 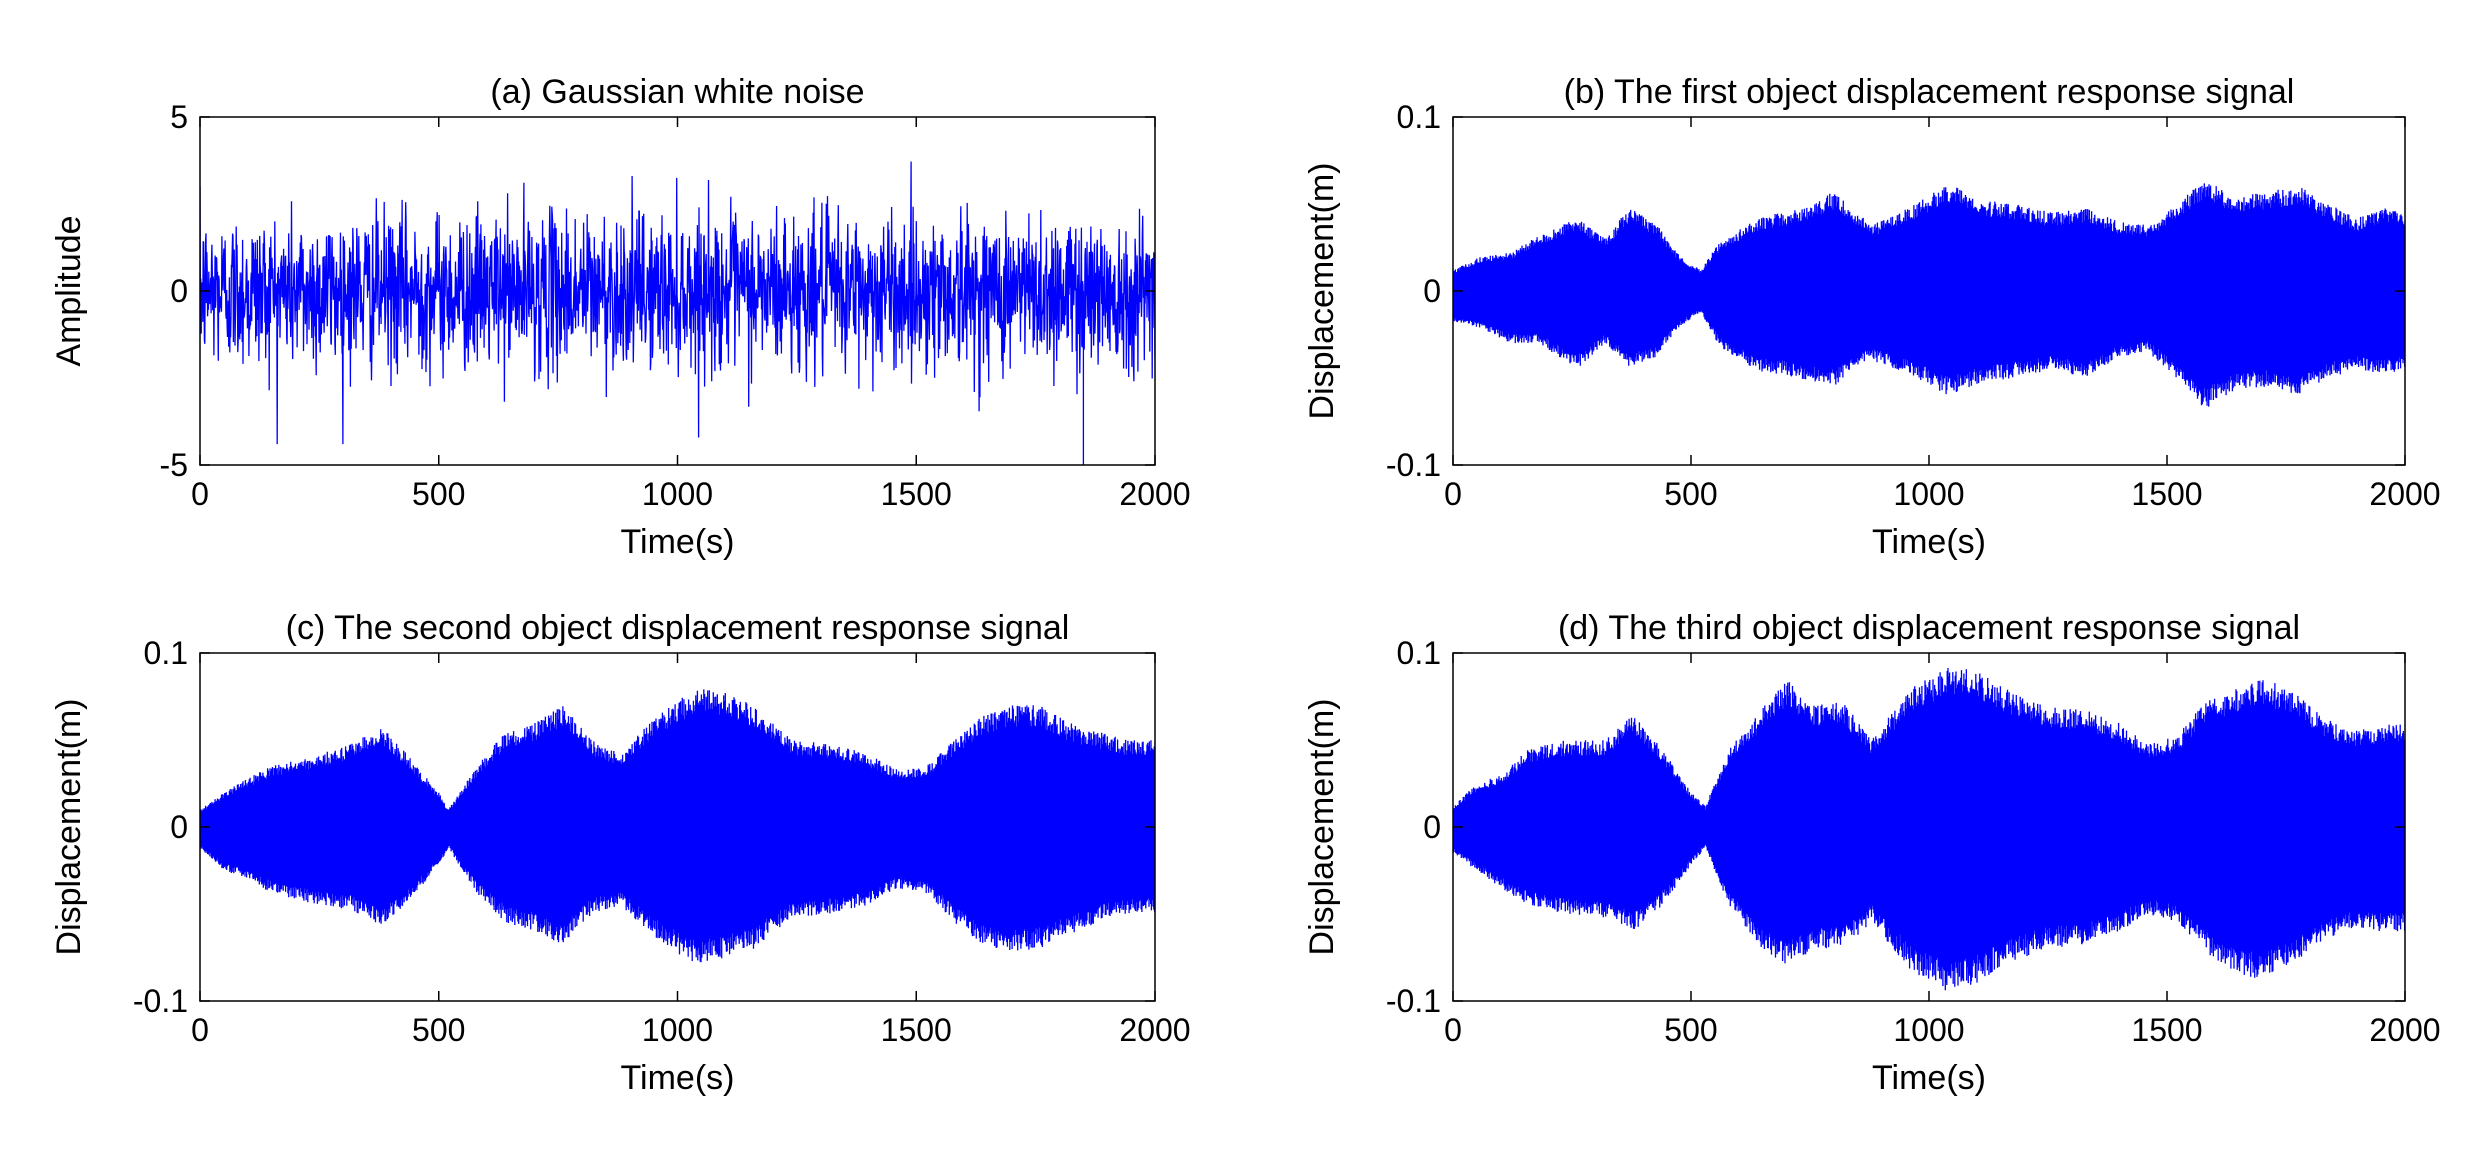 What do you see at coordinates (1929, 1078) in the screenshot?
I see `x-axis-label-d: Time(s)` at bounding box center [1929, 1078].